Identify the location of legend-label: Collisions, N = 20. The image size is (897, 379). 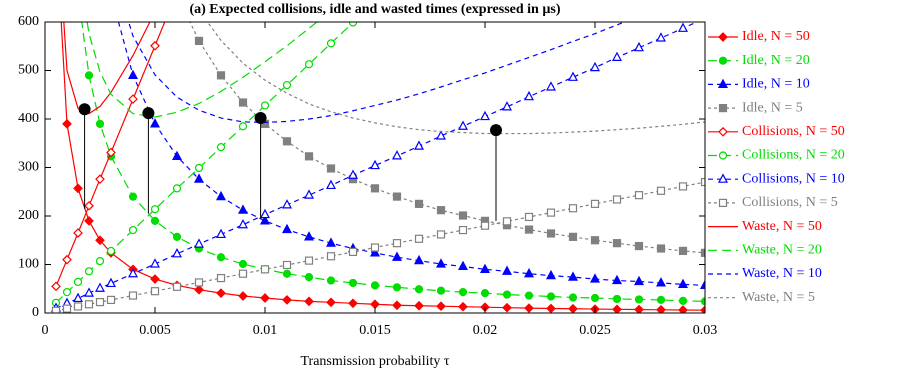
(793, 155).